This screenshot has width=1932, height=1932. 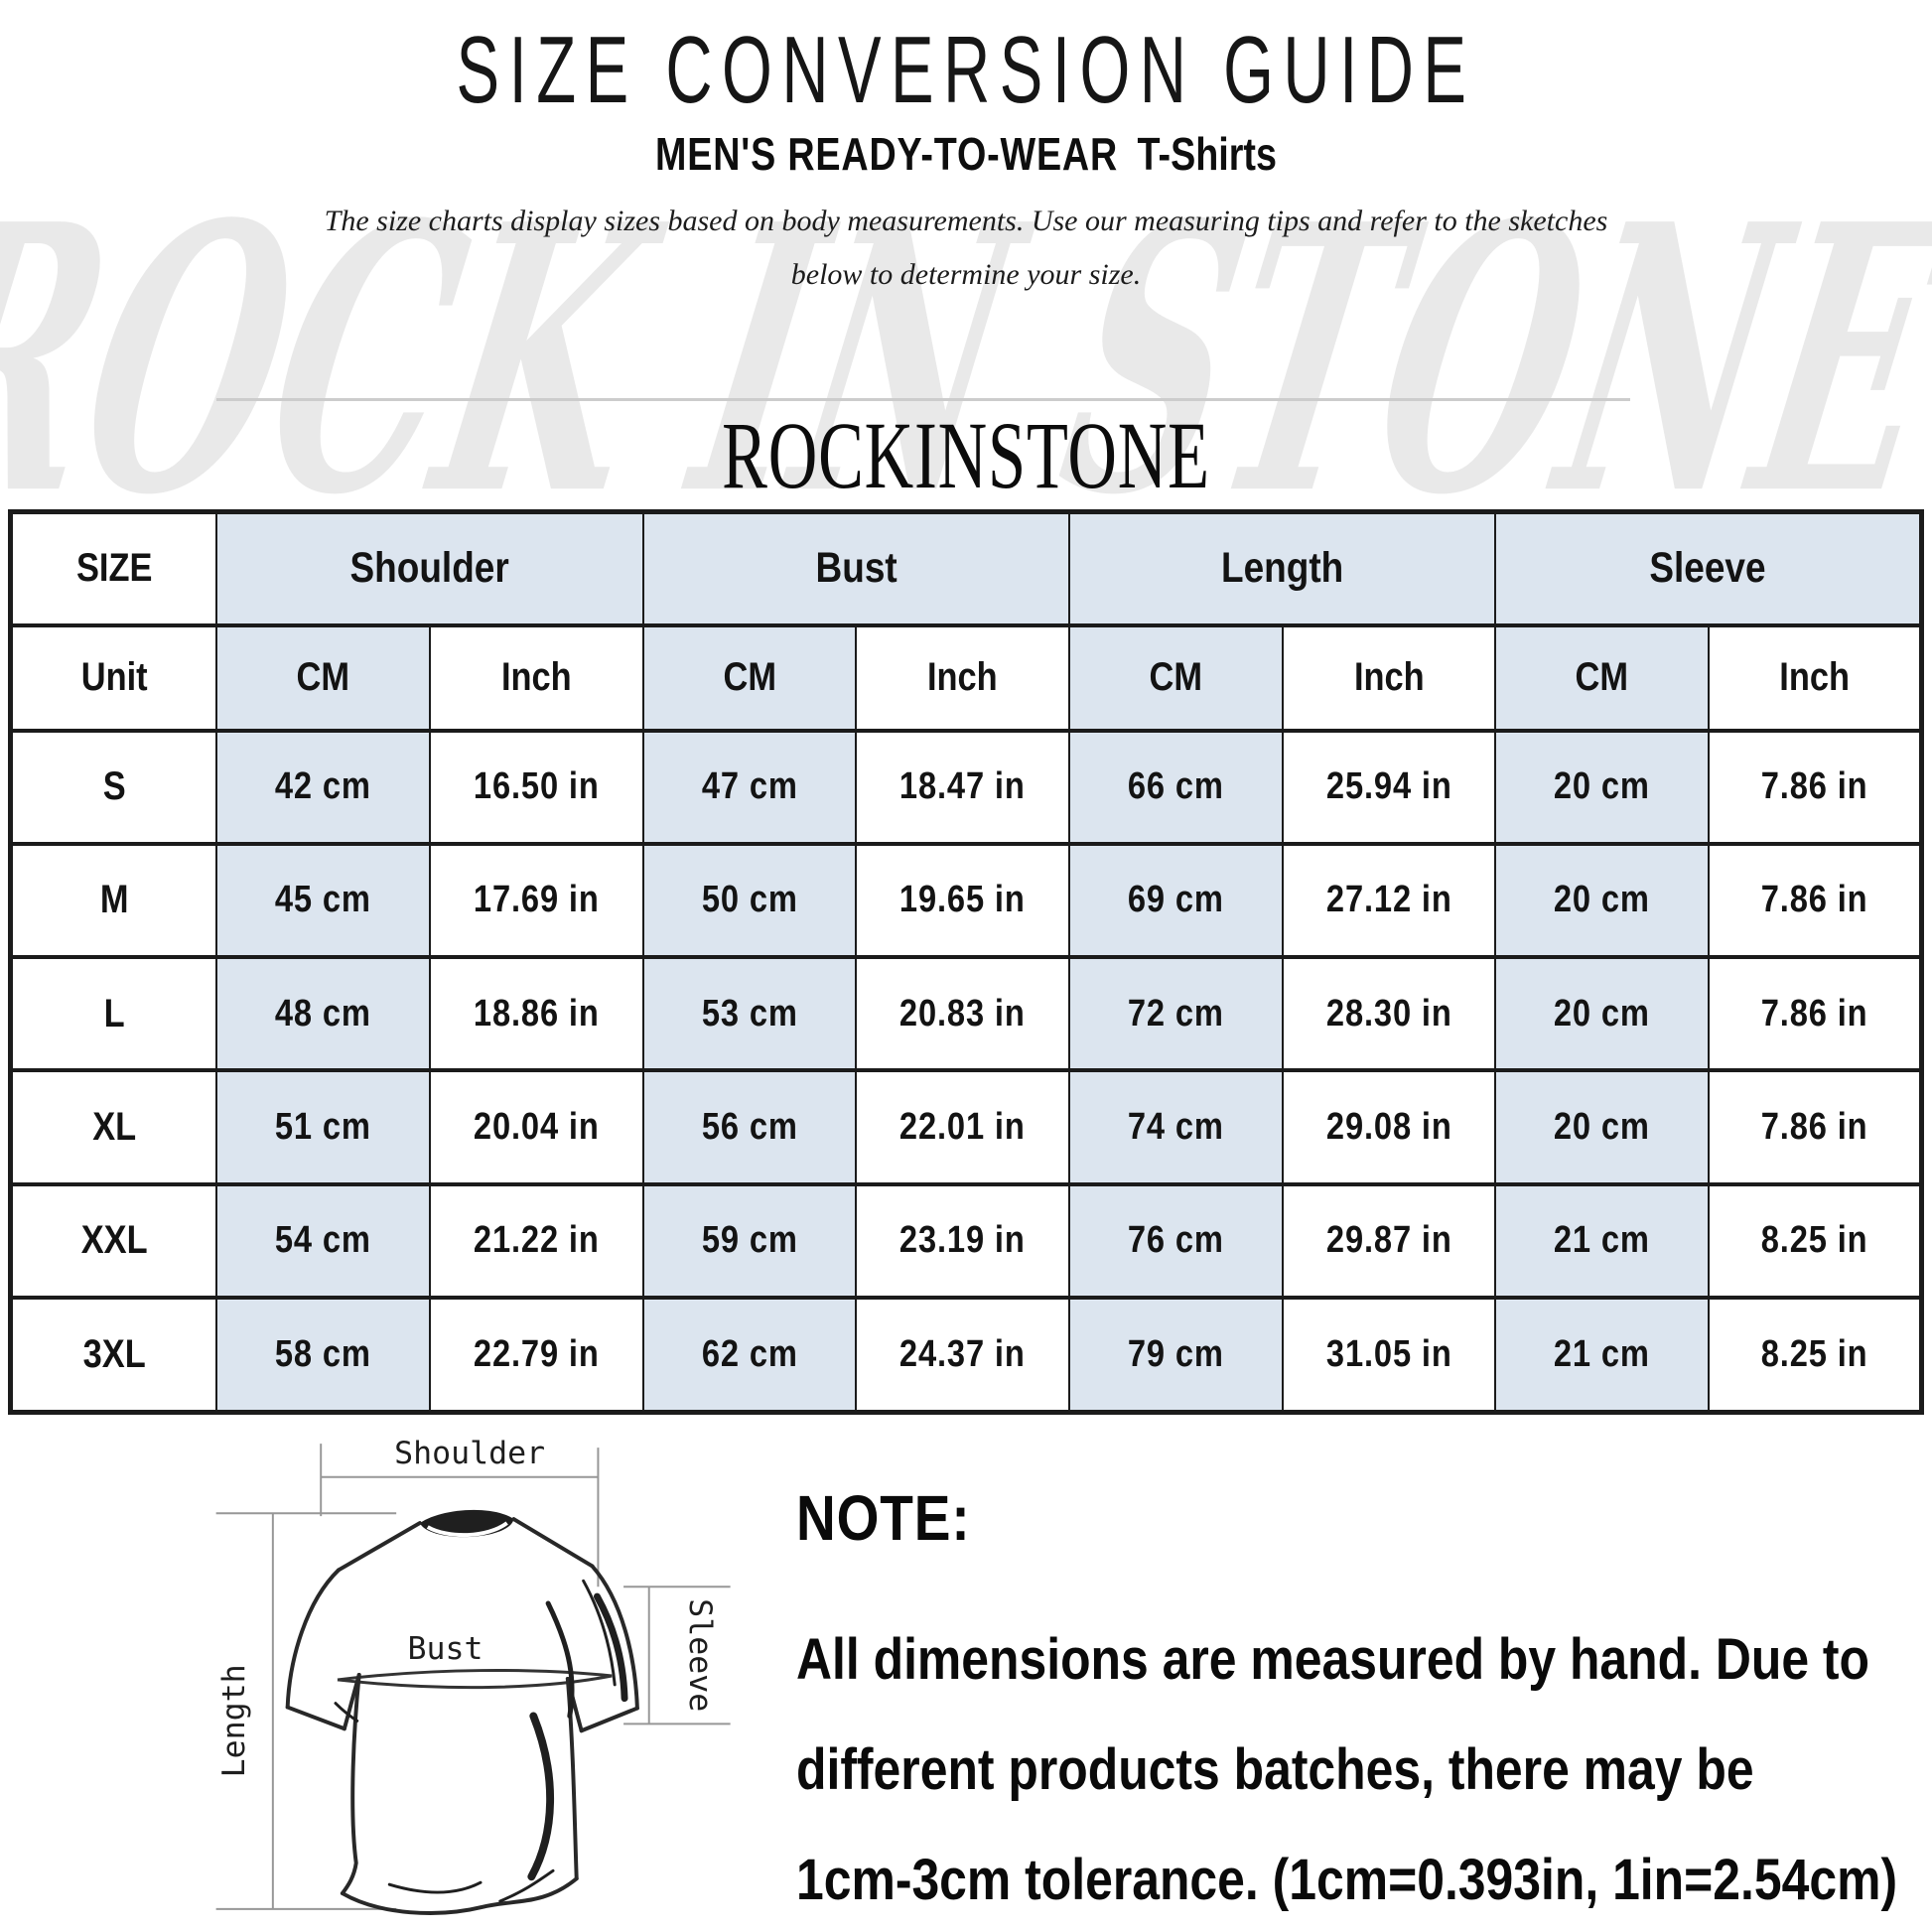 I want to click on table-cell: 18.86 in, so click(x=536, y=1014).